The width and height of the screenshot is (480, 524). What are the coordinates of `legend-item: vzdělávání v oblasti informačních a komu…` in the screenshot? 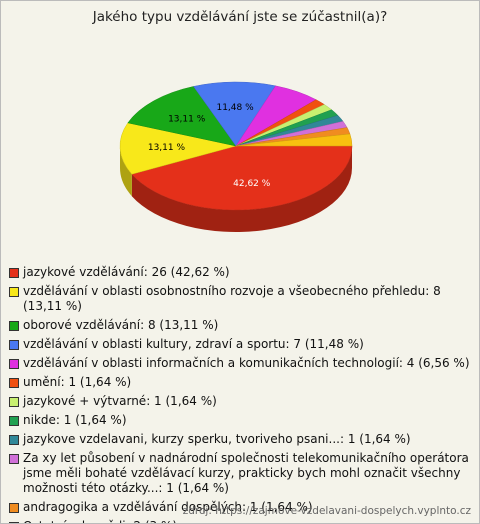 It's located at (240, 363).